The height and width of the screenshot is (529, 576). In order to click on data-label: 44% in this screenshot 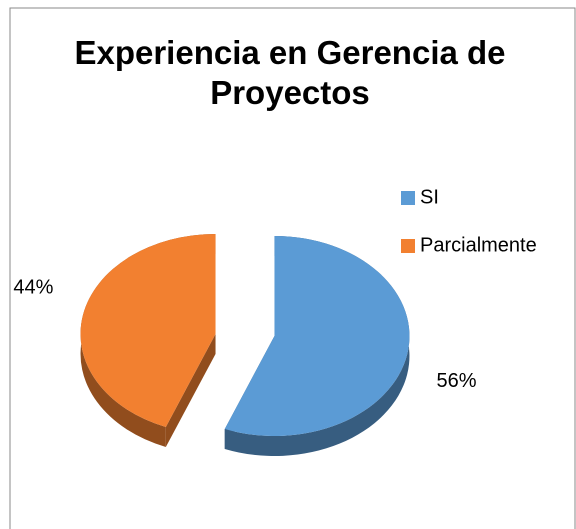, I will do `click(33, 288)`.